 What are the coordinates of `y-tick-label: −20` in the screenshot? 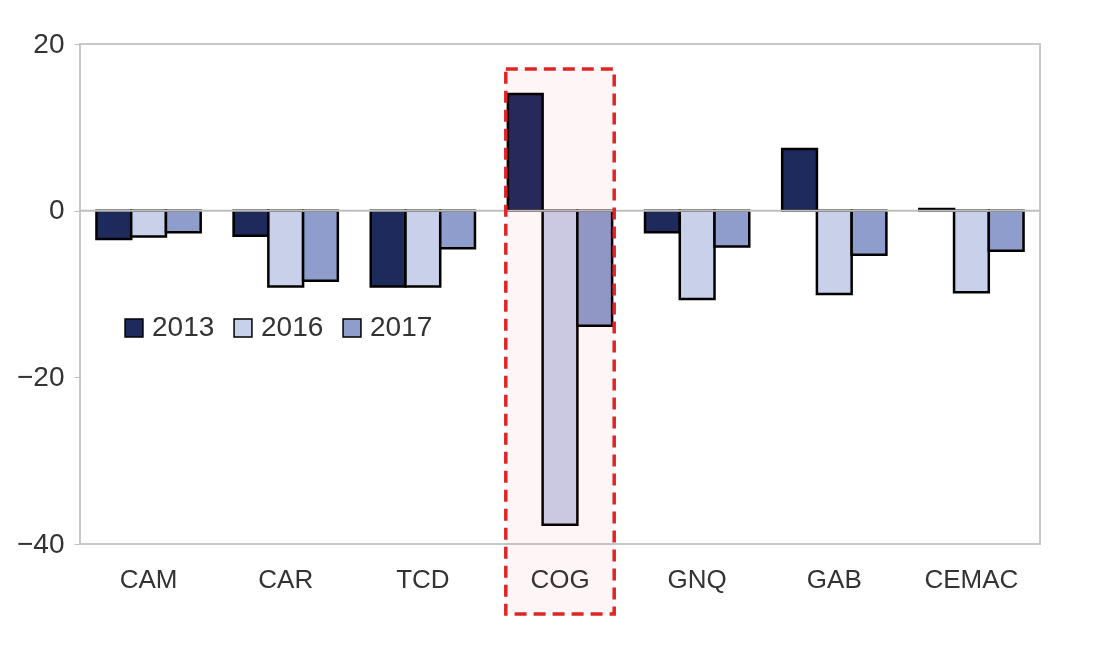 It's located at (41, 376).